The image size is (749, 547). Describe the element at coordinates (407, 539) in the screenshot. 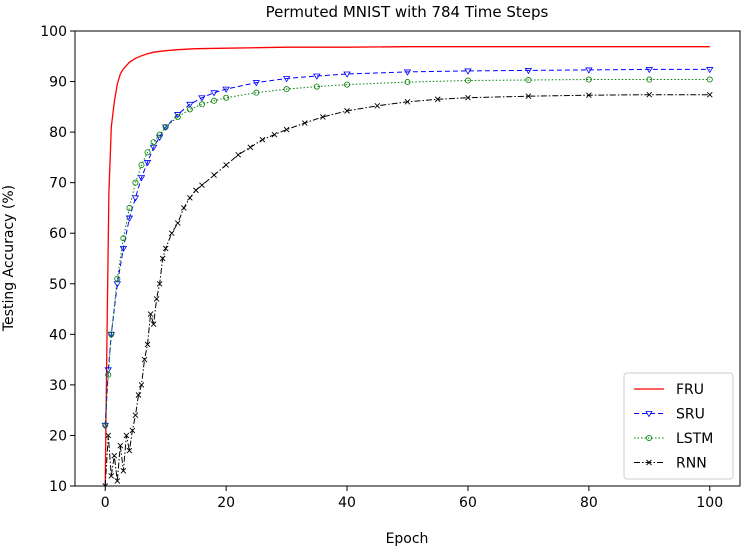

I see `x-axis-label: Epoch` at that location.